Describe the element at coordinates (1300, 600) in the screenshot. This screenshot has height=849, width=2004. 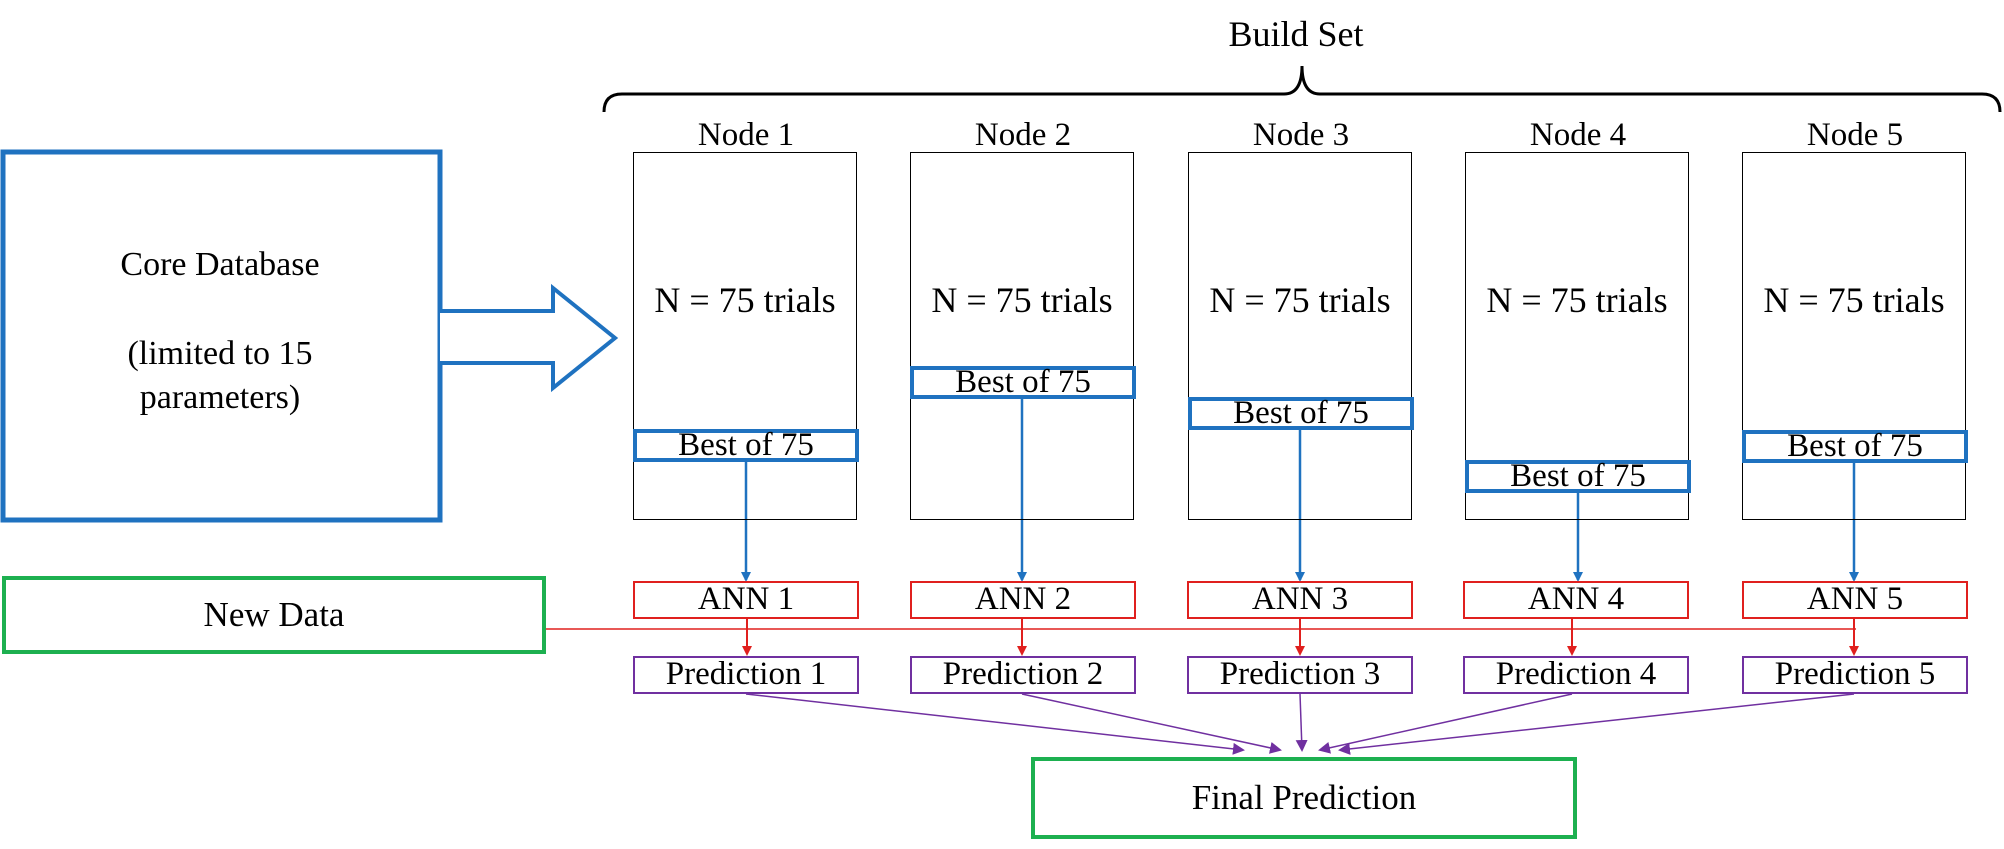
I see `ann-3-box: ANN 3` at that location.